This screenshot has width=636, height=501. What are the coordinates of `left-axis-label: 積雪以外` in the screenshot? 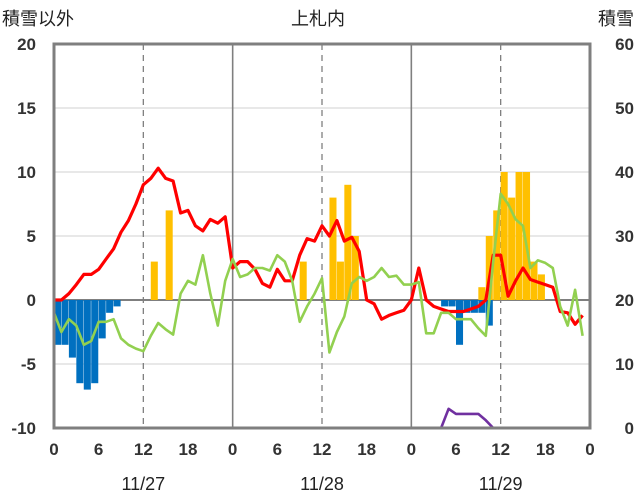 It's located at (38, 19).